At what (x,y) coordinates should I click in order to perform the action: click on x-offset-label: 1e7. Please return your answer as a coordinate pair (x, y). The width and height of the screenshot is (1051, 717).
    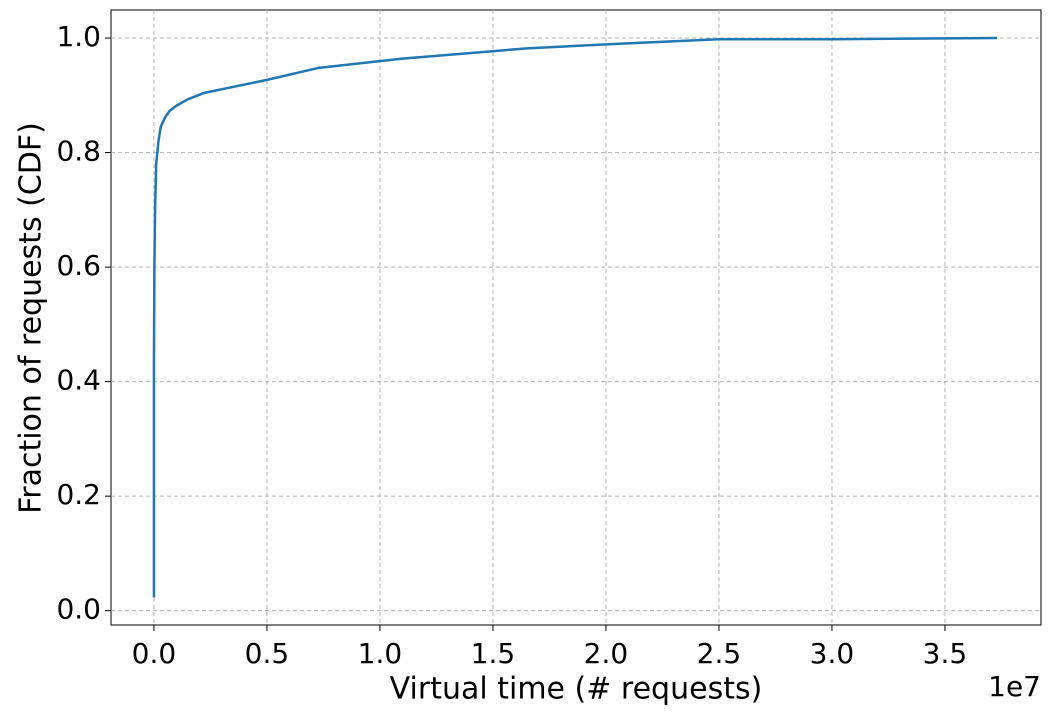
    Looking at the image, I should click on (1014, 686).